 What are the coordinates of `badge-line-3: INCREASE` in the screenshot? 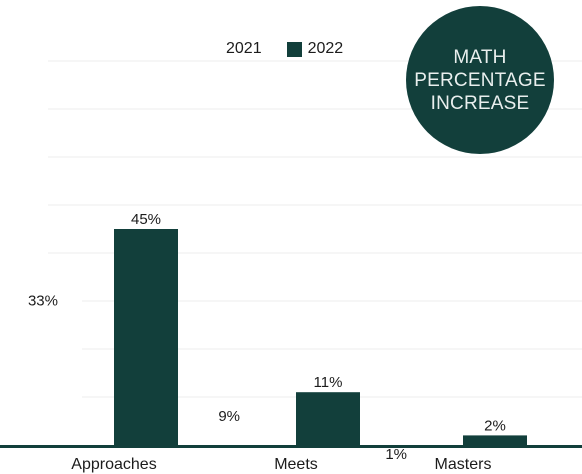 It's located at (480, 103).